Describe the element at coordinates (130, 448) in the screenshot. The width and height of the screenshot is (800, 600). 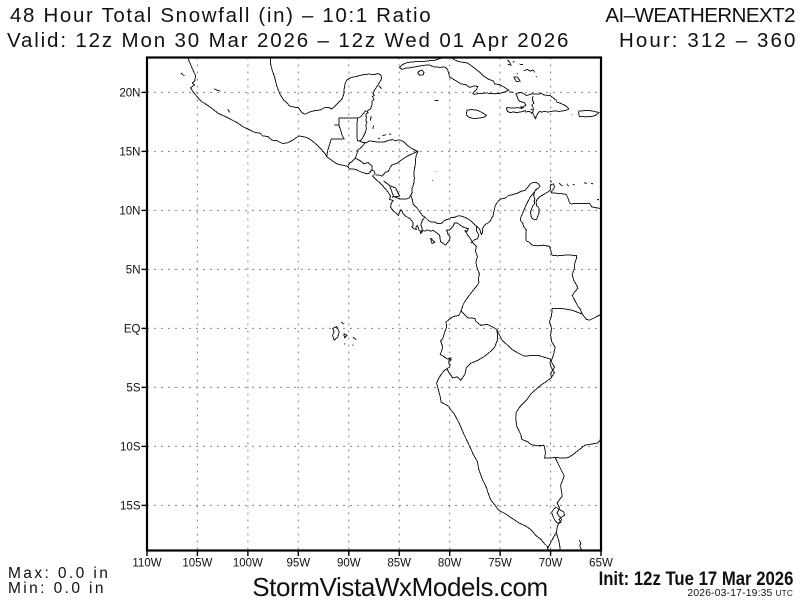
I see `svg-text: 10S` at that location.